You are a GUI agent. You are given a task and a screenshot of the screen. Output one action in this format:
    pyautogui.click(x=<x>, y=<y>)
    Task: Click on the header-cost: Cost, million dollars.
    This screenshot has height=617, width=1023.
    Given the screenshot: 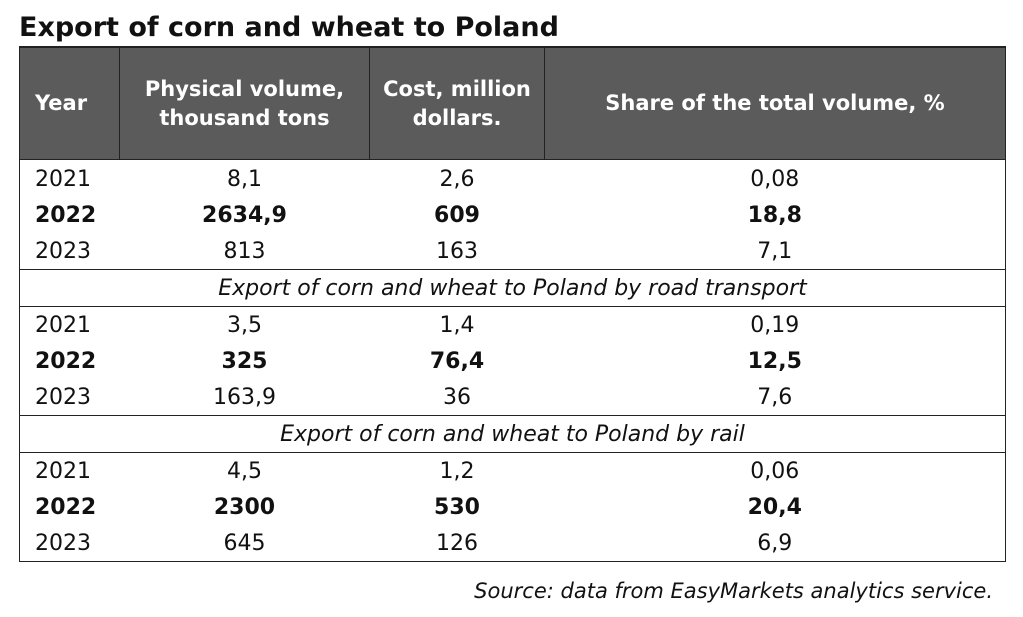 What is the action you would take?
    pyautogui.click(x=457, y=103)
    